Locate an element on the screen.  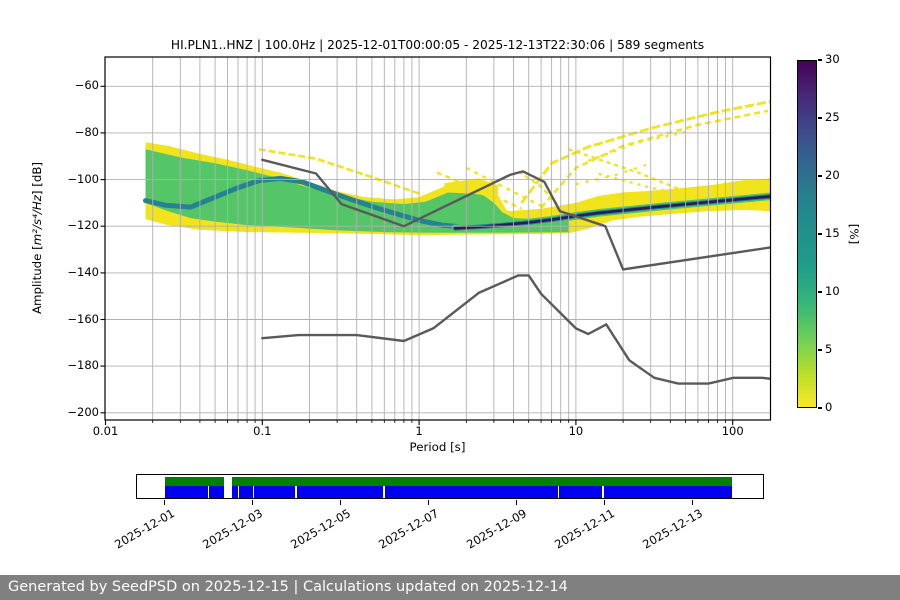
y-axis-label-math: m²/s⁴/Hz is located at coordinates (37, 220).